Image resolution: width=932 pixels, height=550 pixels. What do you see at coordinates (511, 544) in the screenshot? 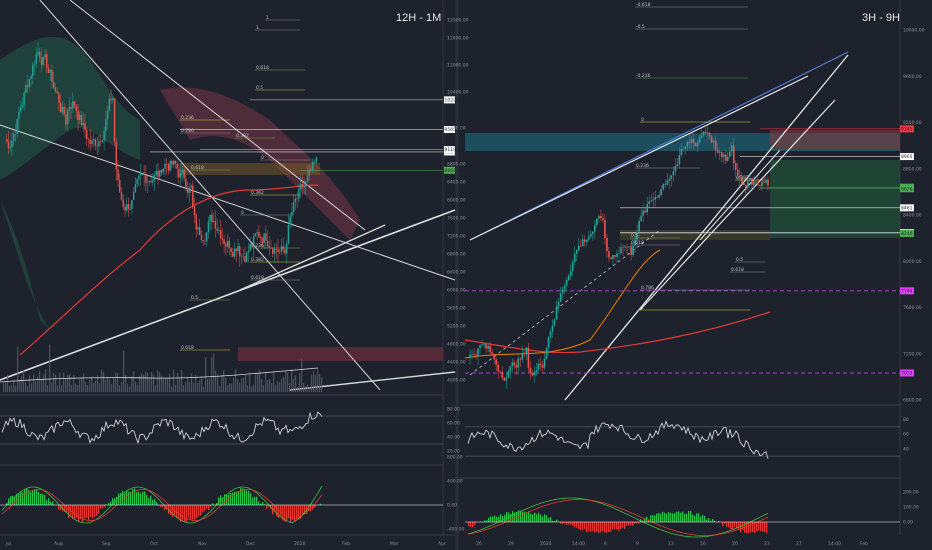
I see `x-tick-label: 29` at bounding box center [511, 544].